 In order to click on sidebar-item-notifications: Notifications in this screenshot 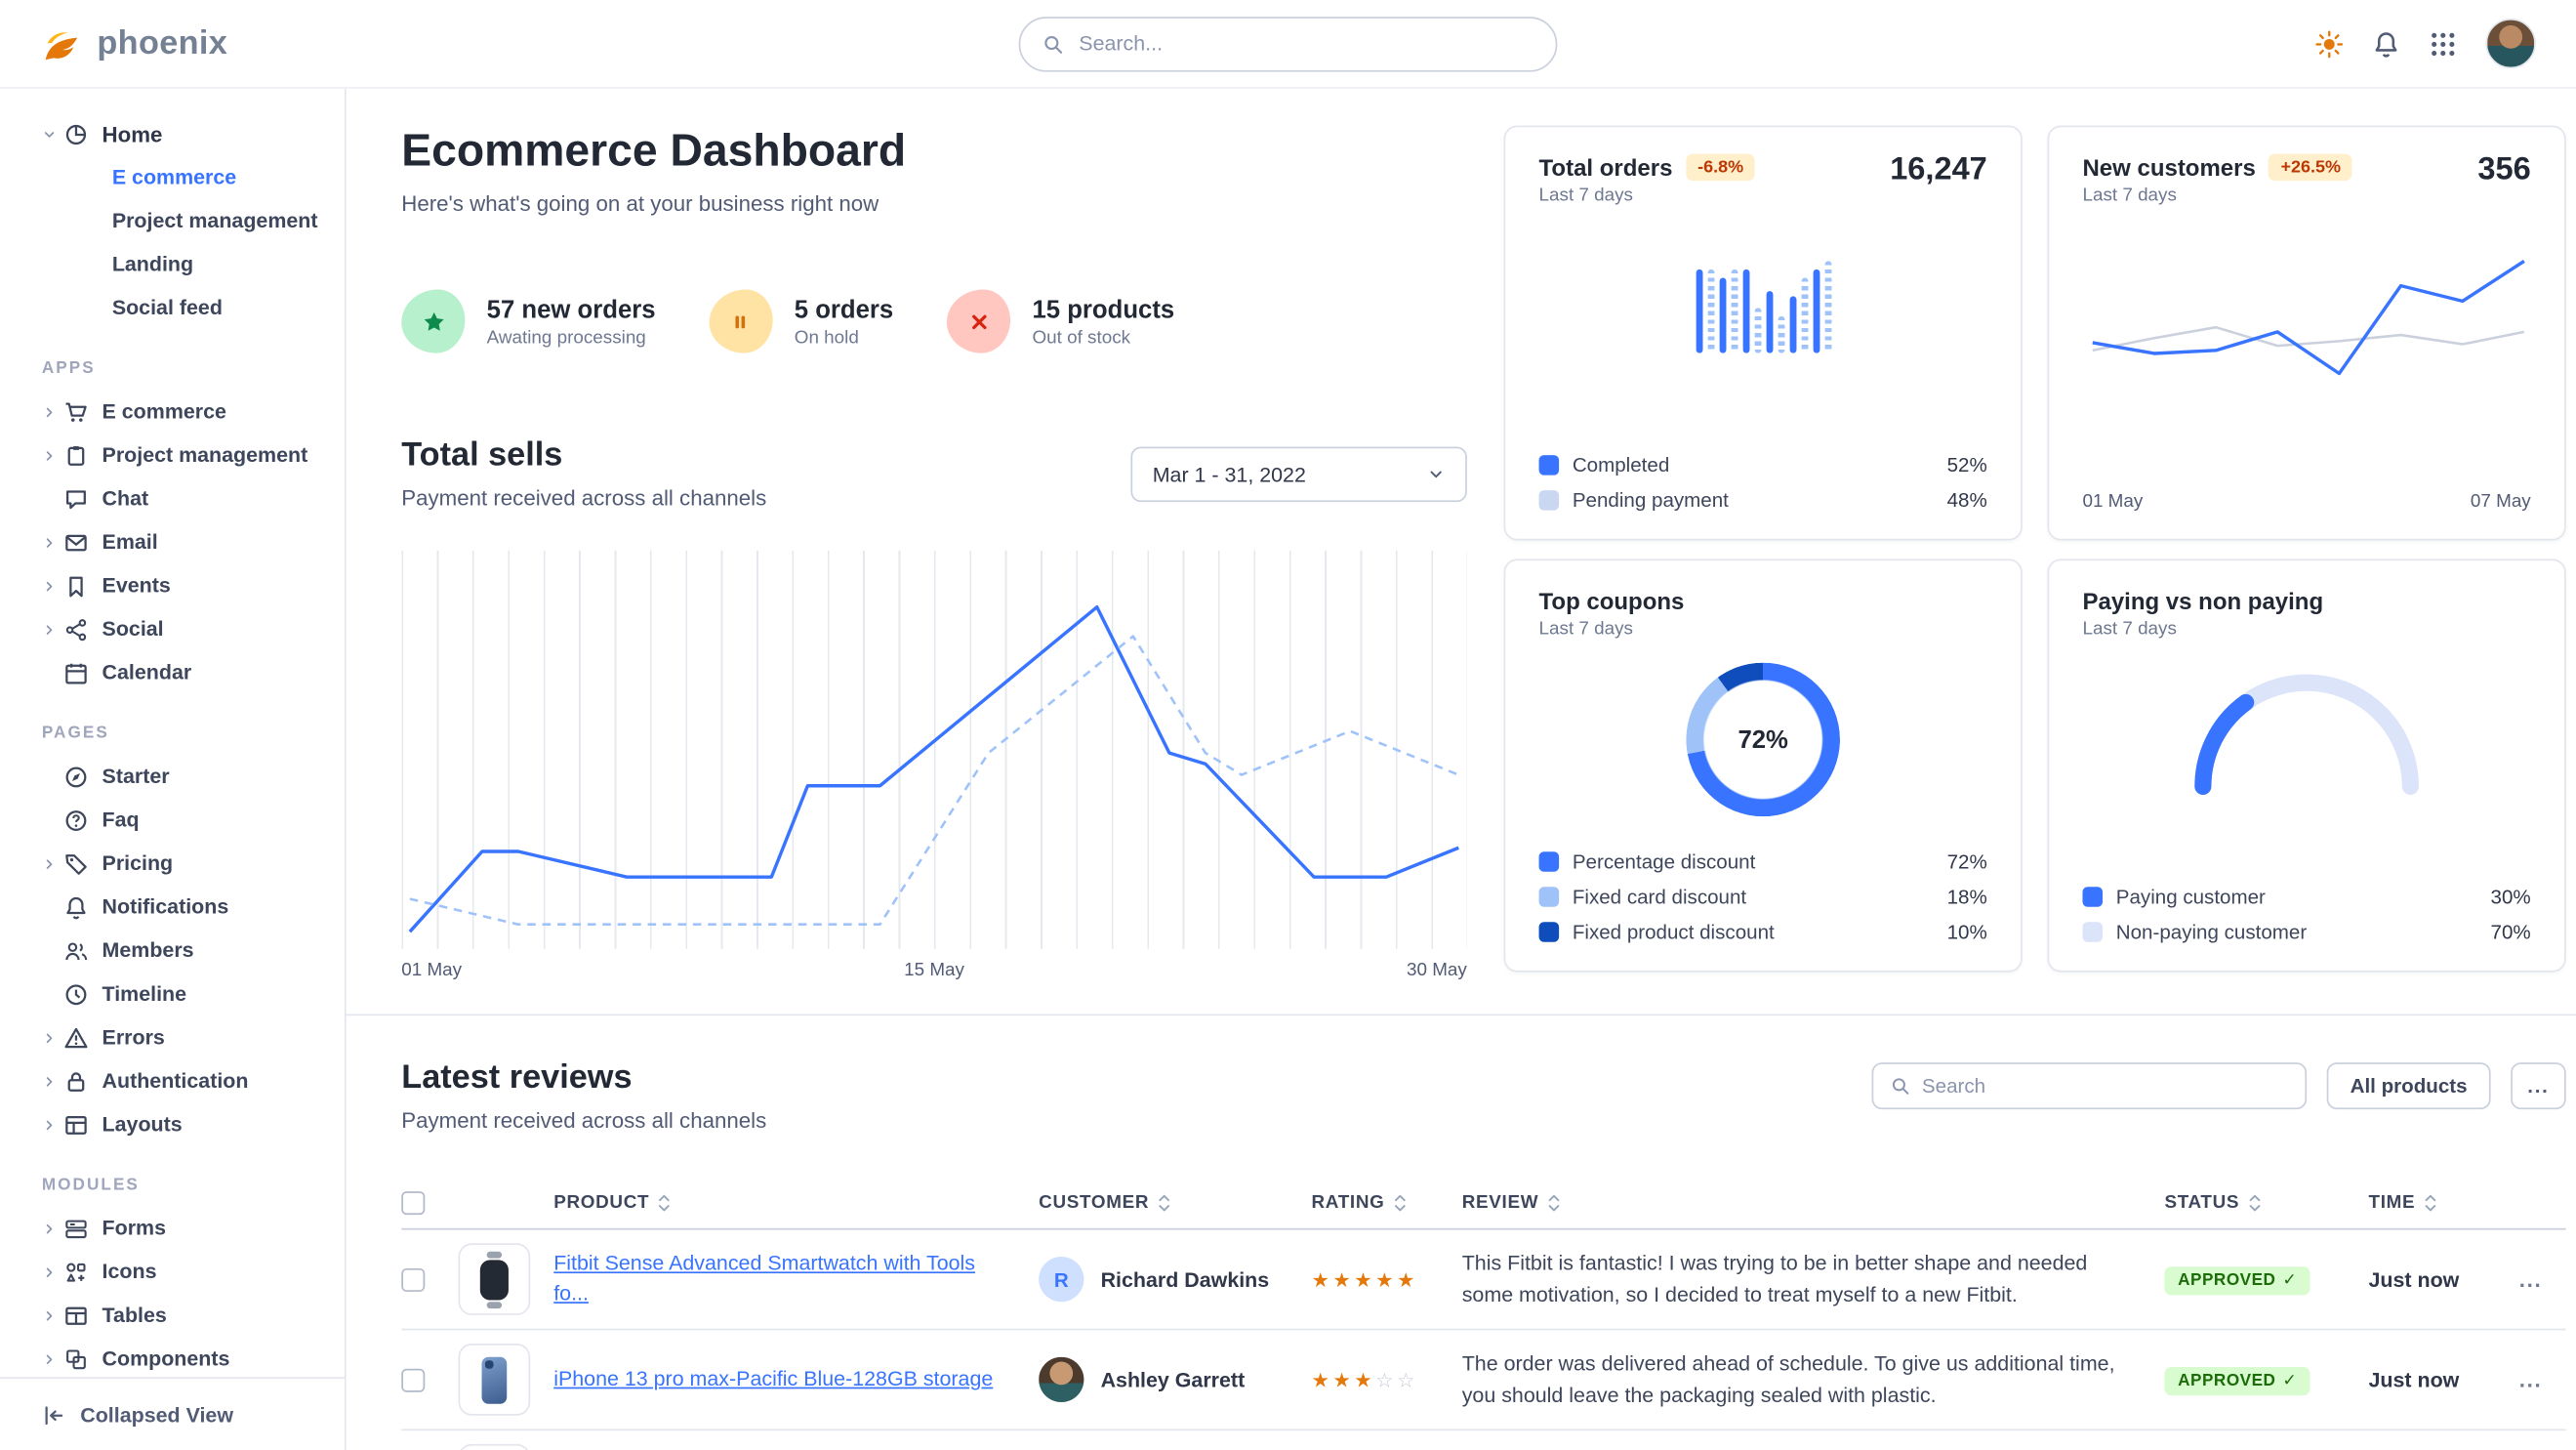, I will do `click(172, 908)`.